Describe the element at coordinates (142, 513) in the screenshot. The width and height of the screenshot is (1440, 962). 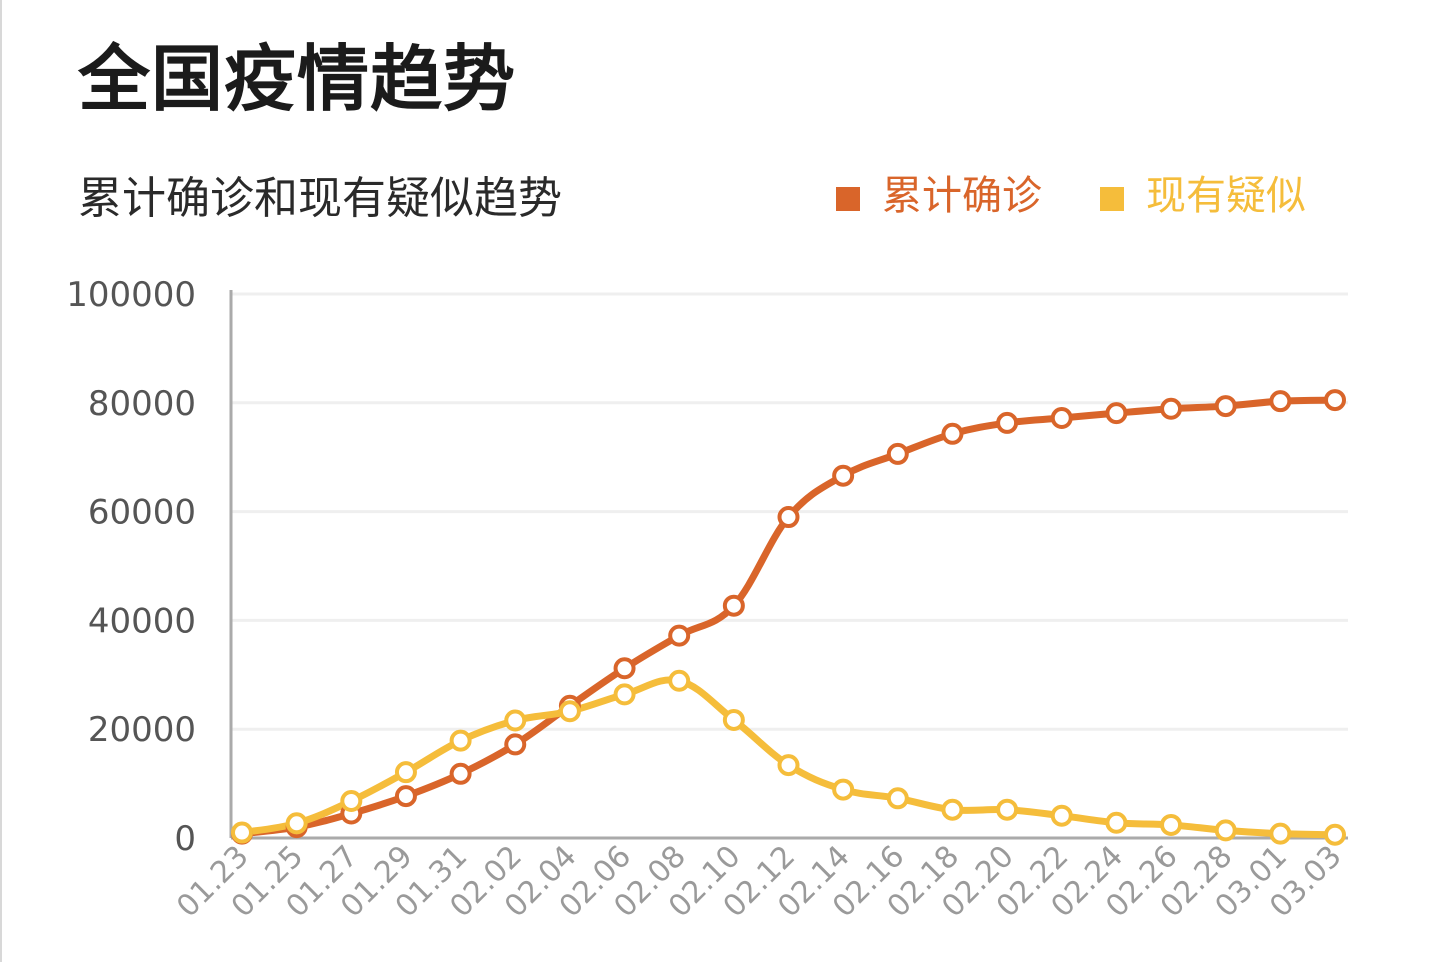
I see `y-tick-label: 60000` at that location.